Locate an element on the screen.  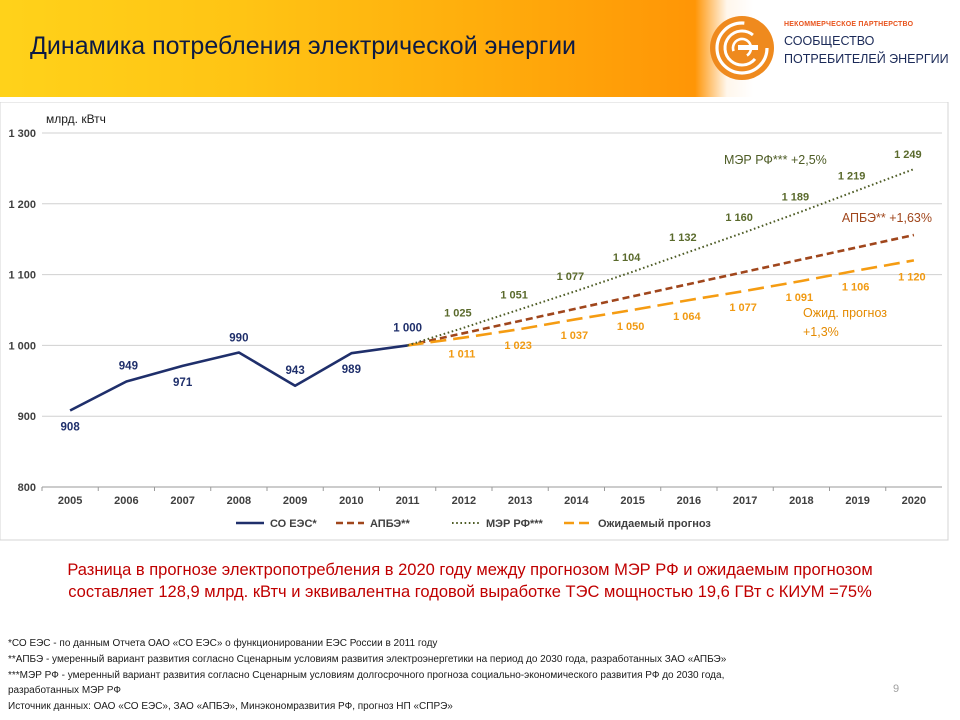
x-tick-label: 2018 is located at coordinates (801, 501).